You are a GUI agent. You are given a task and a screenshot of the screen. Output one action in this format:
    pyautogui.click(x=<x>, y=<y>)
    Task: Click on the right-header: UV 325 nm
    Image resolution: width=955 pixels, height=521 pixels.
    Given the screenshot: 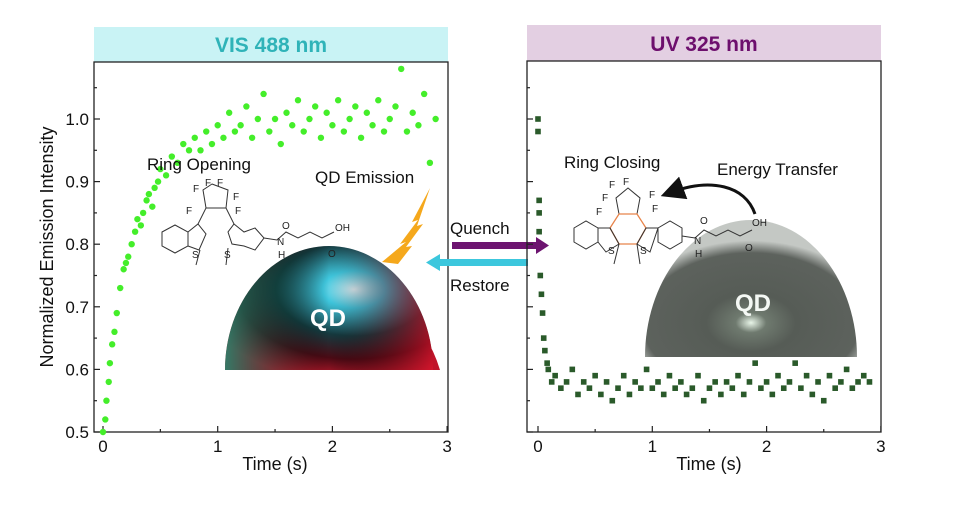 What is the action you would take?
    pyautogui.click(x=703, y=44)
    